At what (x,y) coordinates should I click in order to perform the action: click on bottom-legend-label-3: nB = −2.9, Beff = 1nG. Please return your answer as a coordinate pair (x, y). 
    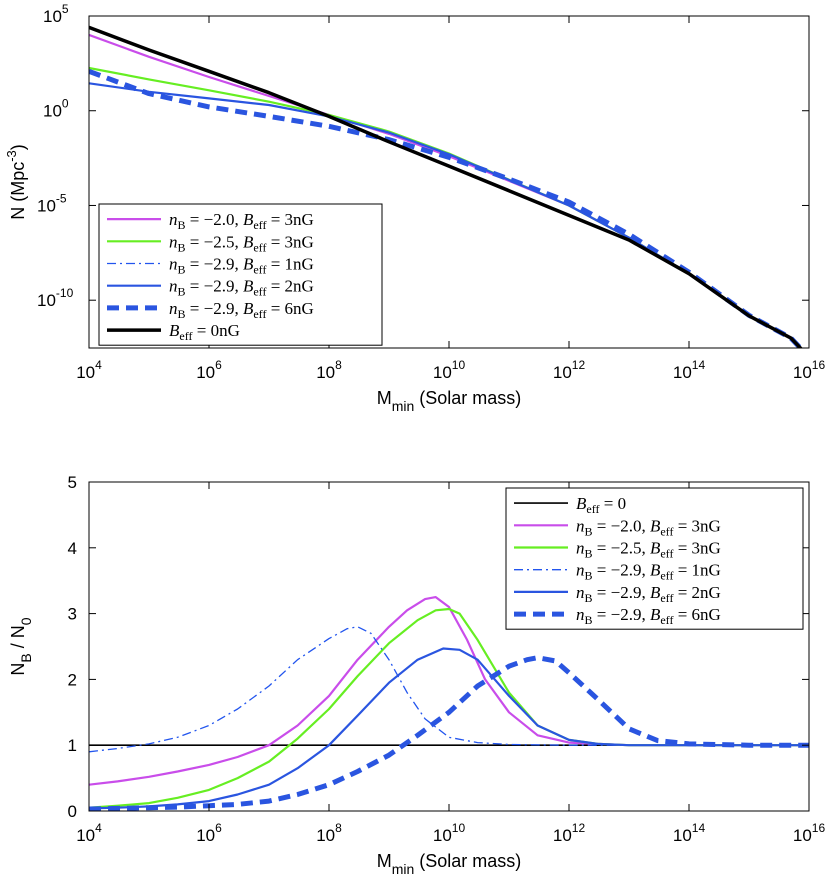
    Looking at the image, I should click on (648, 572).